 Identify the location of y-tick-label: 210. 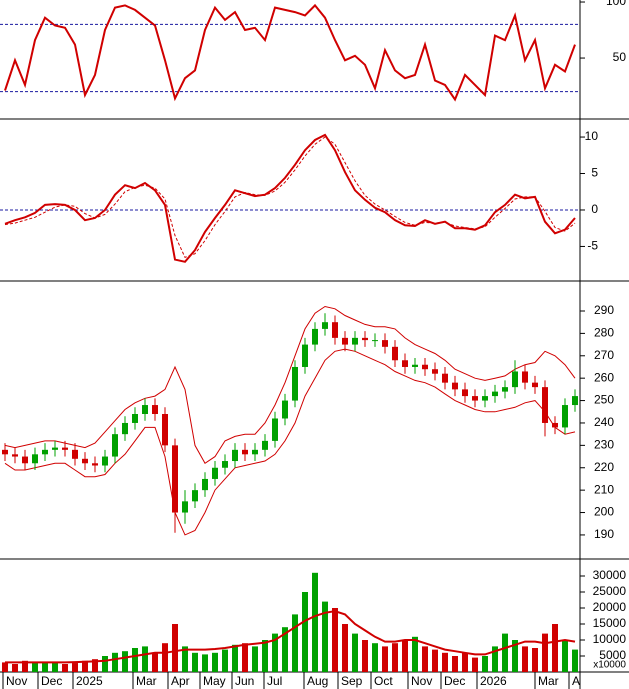
(604, 489).